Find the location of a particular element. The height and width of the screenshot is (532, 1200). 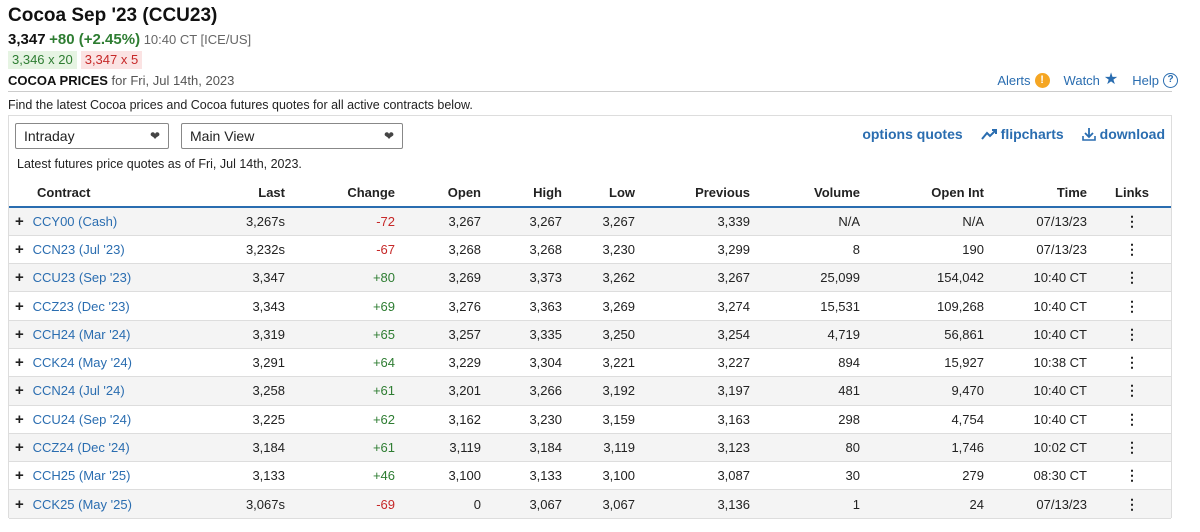

open-cell: 3,269 is located at coordinates (444, 278).